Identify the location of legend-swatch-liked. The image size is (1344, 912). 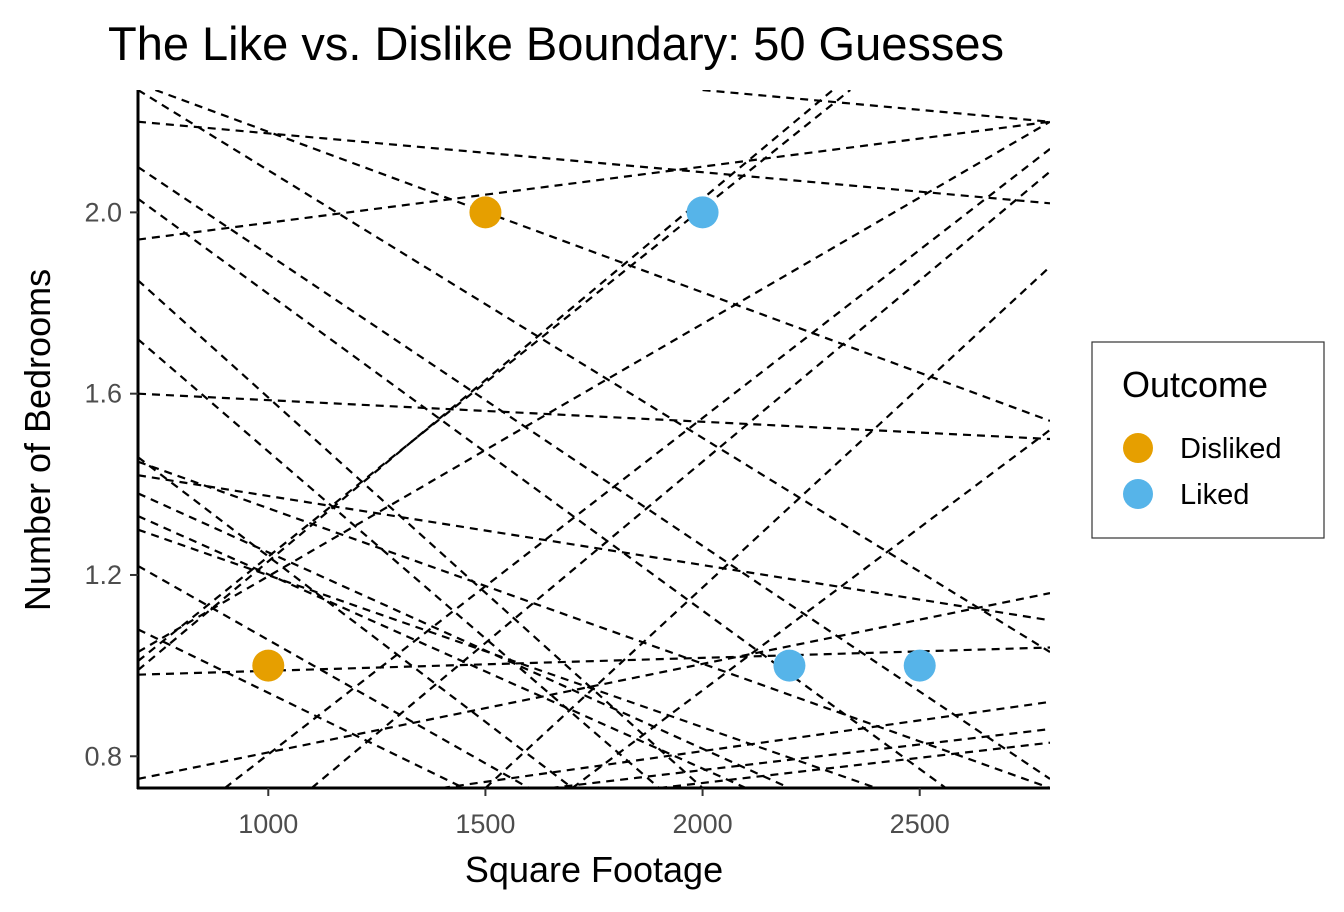
(1138, 494).